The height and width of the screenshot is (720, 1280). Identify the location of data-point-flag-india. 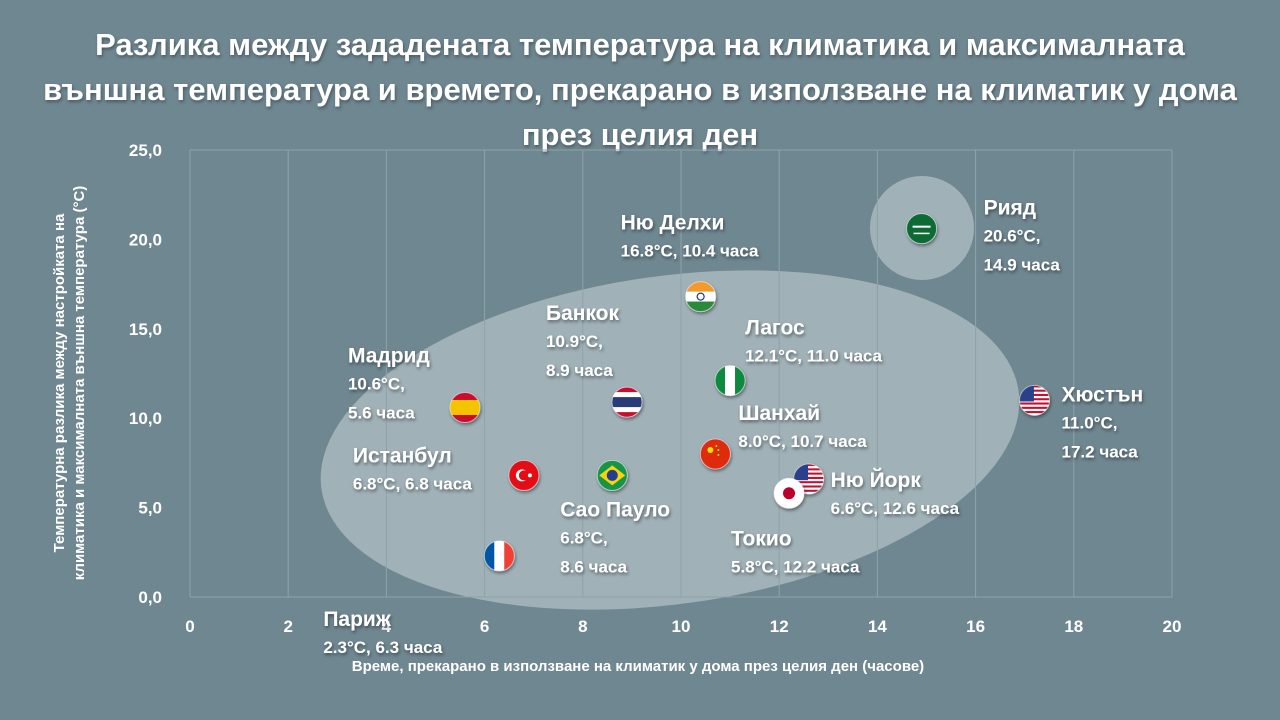
(701, 297).